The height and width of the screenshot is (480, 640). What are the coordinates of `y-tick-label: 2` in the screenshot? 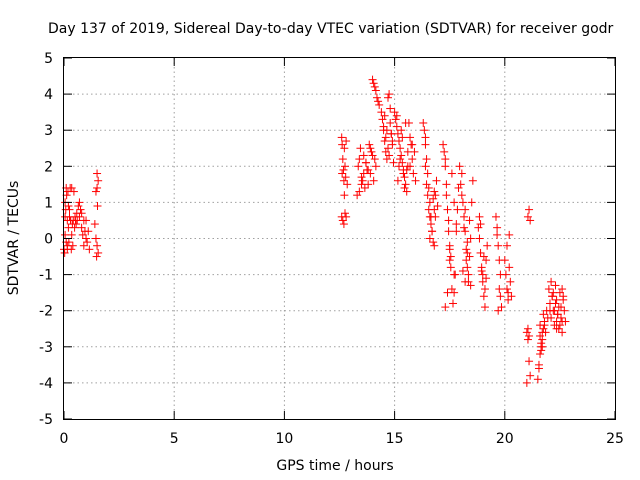 It's located at (48, 167).